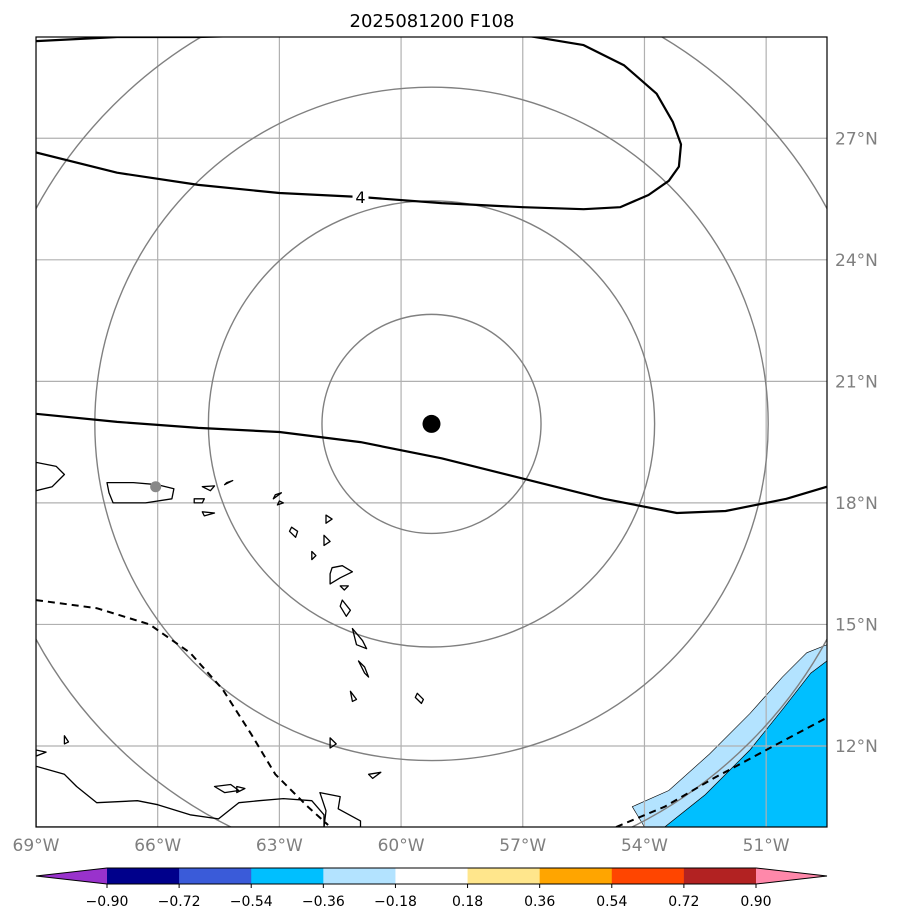  What do you see at coordinates (395, 902) in the screenshot?
I see `colorbar-label: −0.18` at bounding box center [395, 902].